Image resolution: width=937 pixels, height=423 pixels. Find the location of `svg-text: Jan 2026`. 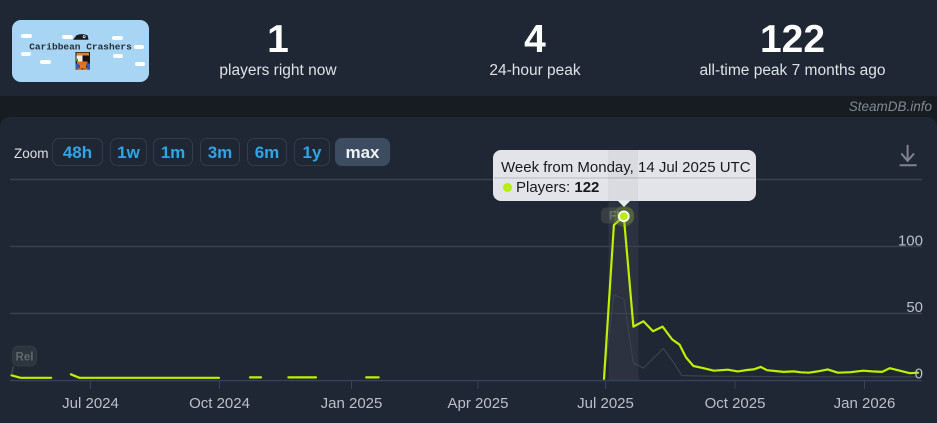

svg-text: Jan 2026 is located at coordinates (865, 403).